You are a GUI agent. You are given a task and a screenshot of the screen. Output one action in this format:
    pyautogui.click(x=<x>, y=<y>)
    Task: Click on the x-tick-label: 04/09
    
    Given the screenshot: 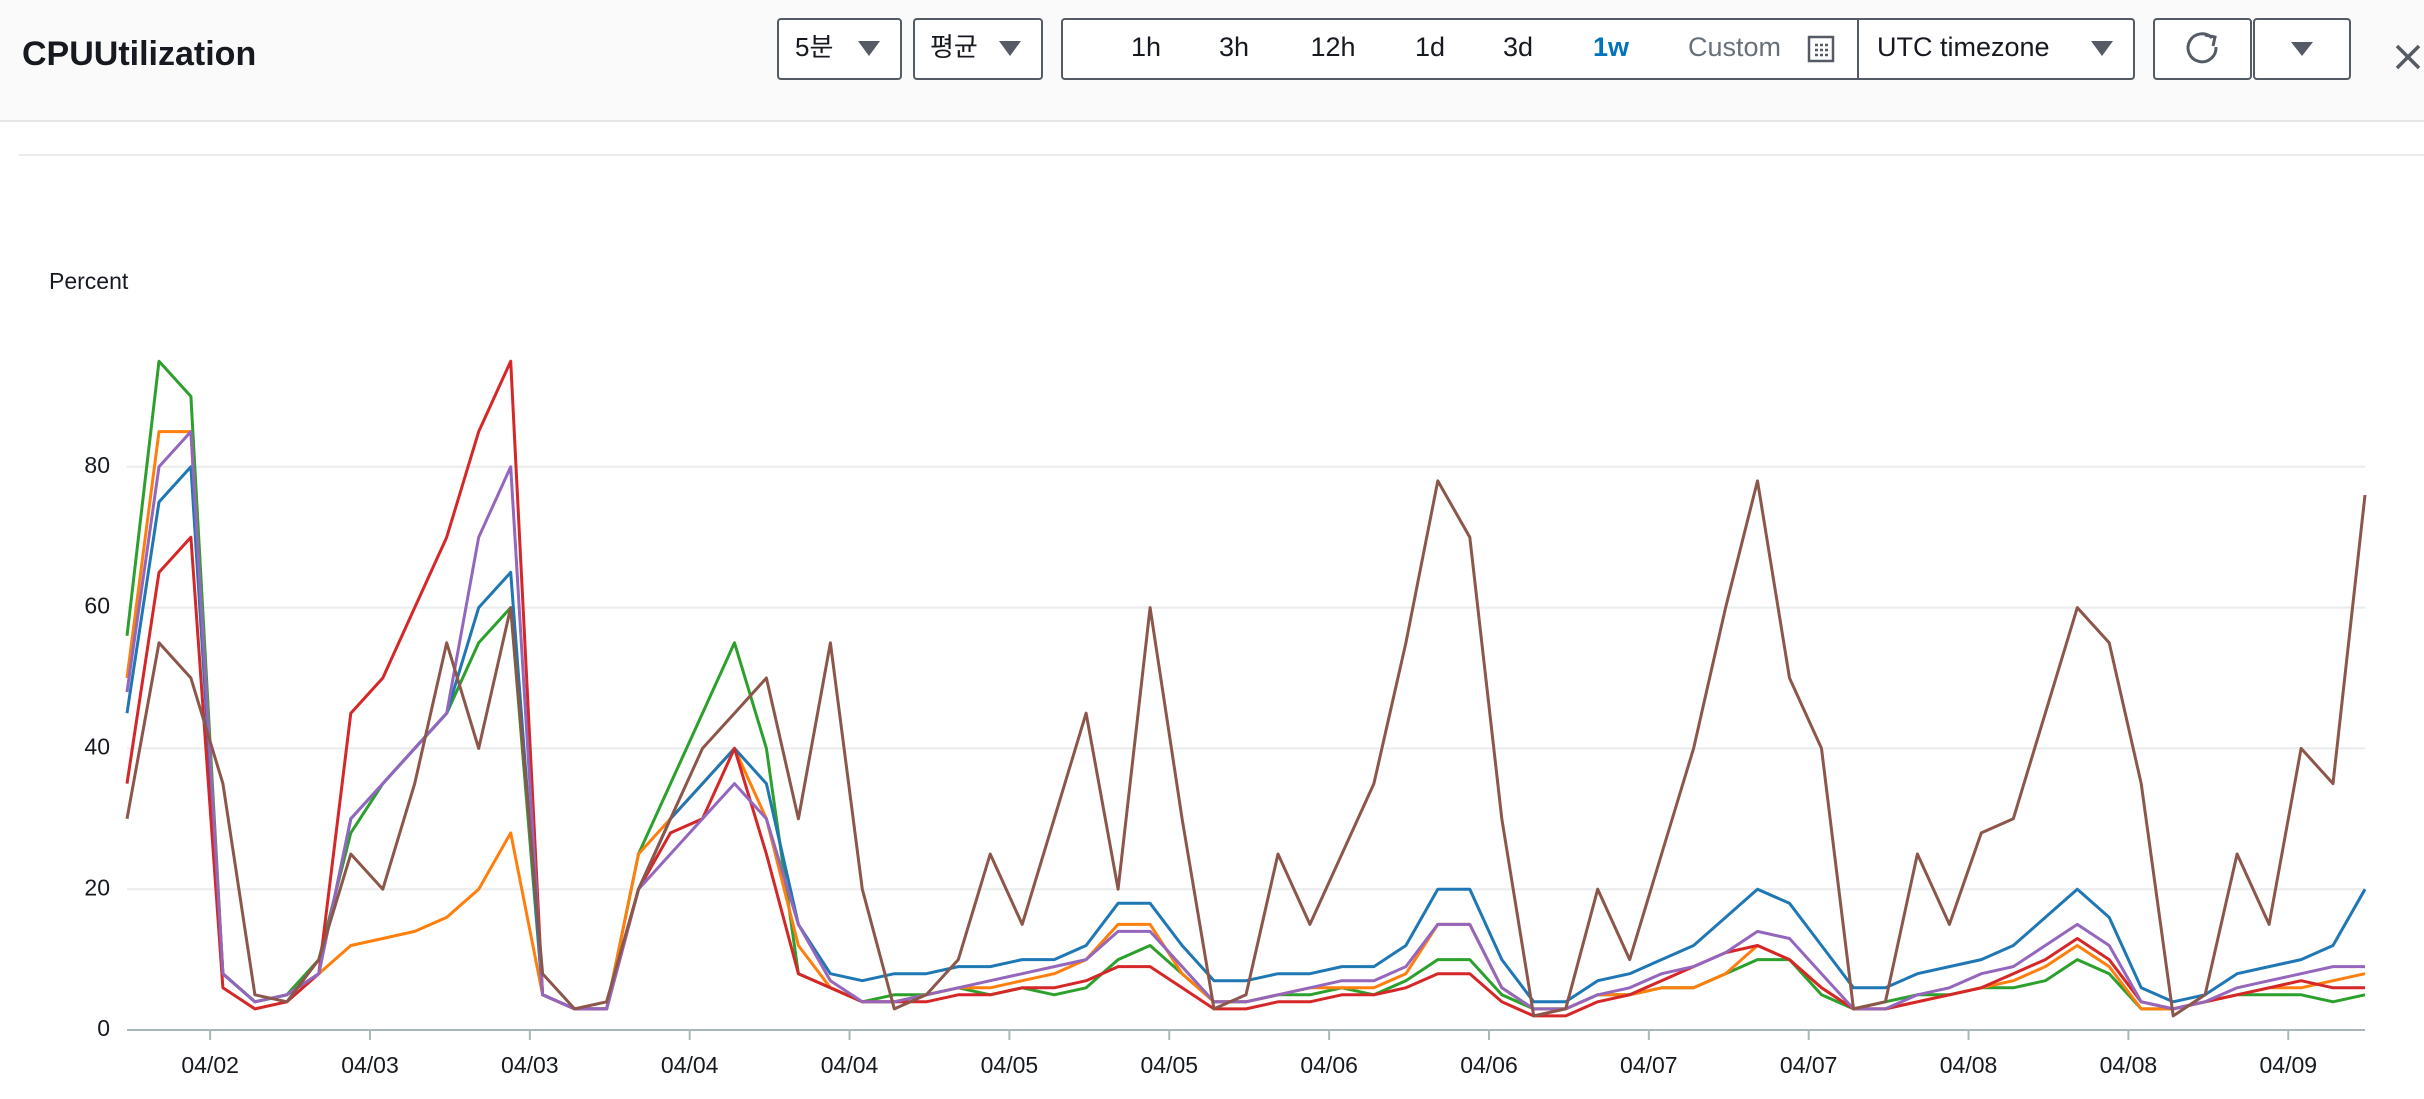 What is the action you would take?
    pyautogui.click(x=2288, y=1065)
    